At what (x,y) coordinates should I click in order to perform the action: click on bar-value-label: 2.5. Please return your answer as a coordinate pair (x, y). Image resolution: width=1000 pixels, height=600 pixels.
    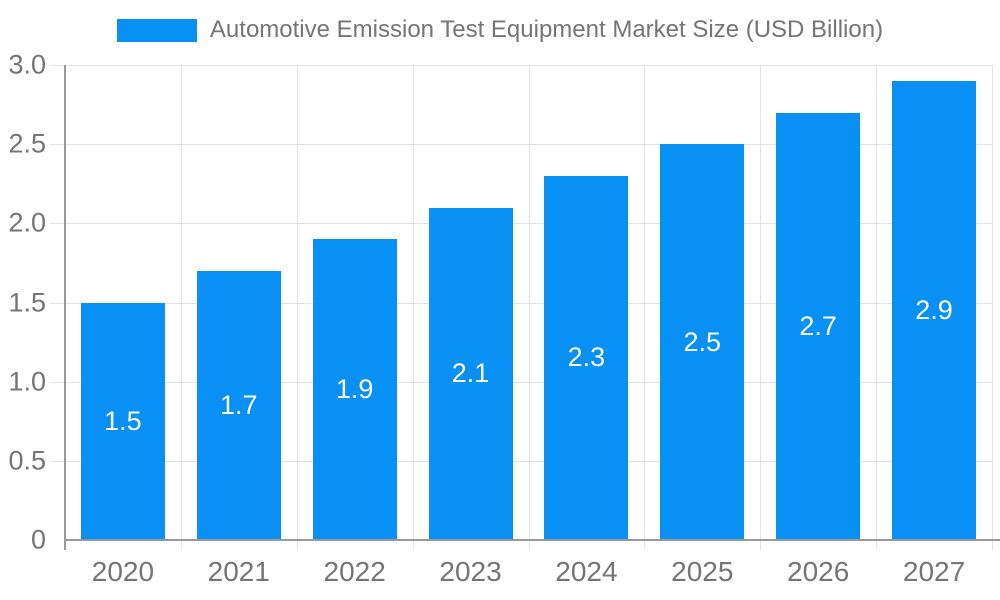
    Looking at the image, I should click on (702, 341).